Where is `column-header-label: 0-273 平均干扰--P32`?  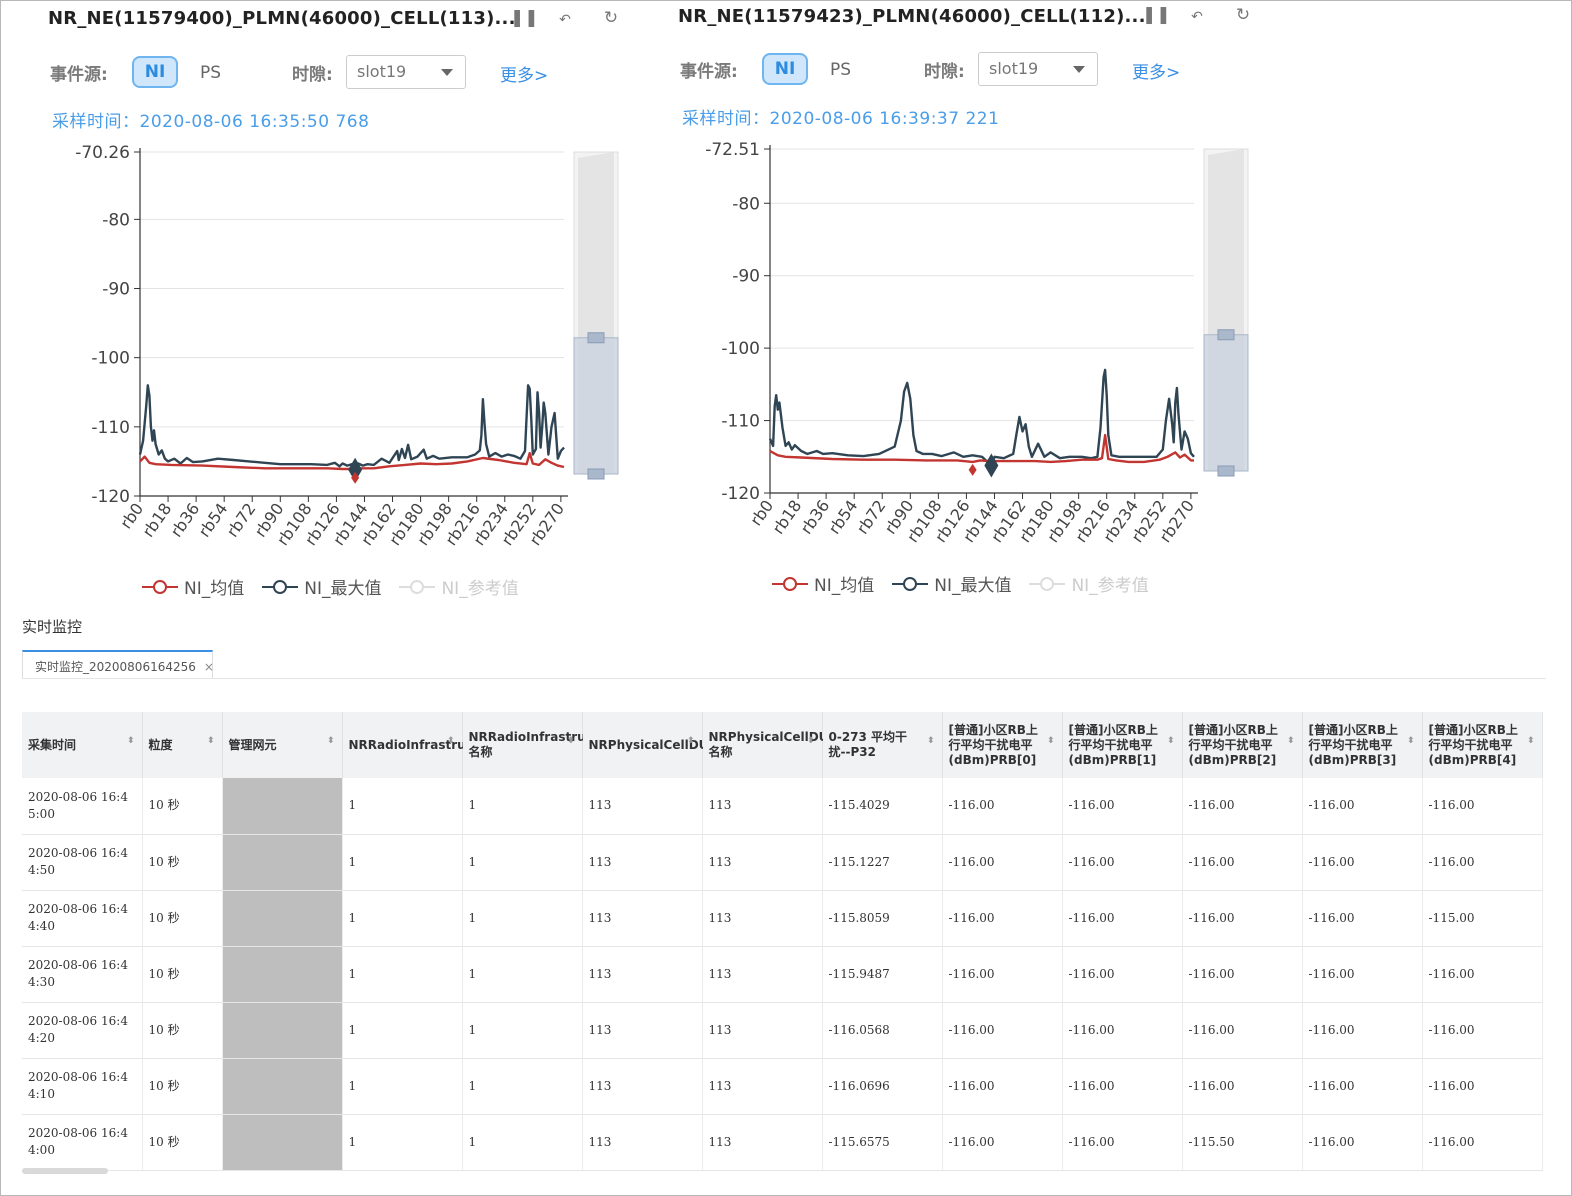
column-header-label: 0-273 平均干扰--P32 is located at coordinates (868, 744).